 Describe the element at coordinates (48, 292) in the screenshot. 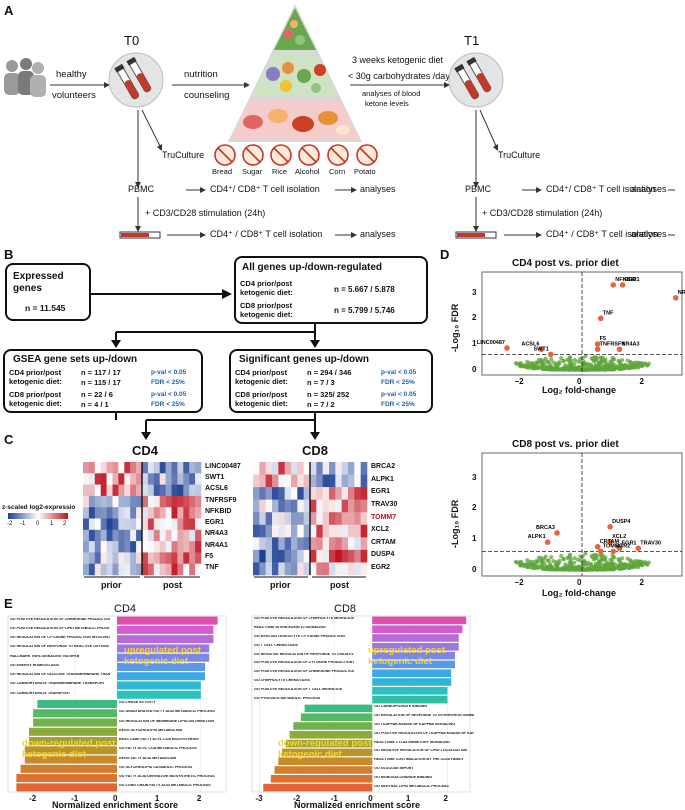

I see `expressed-genes-box: Expressed genes n = 11.545` at that location.